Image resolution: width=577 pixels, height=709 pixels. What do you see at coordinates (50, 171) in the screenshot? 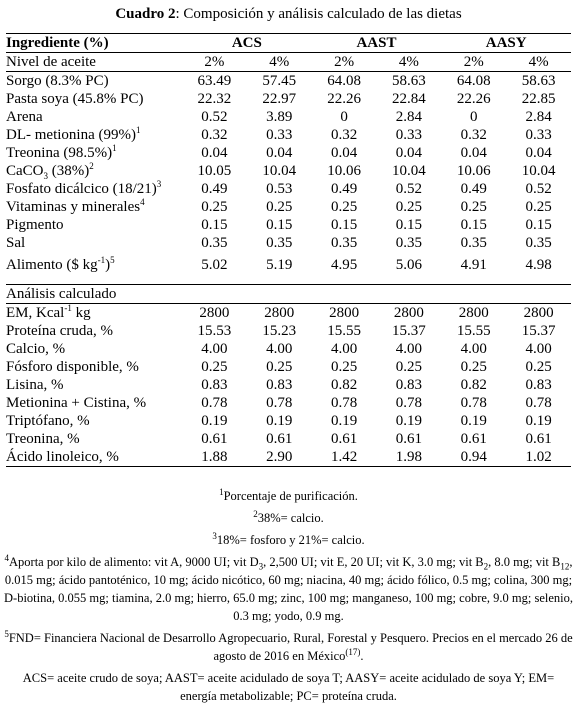
I see `row-label: CaCO3 (38%)2` at bounding box center [50, 171].